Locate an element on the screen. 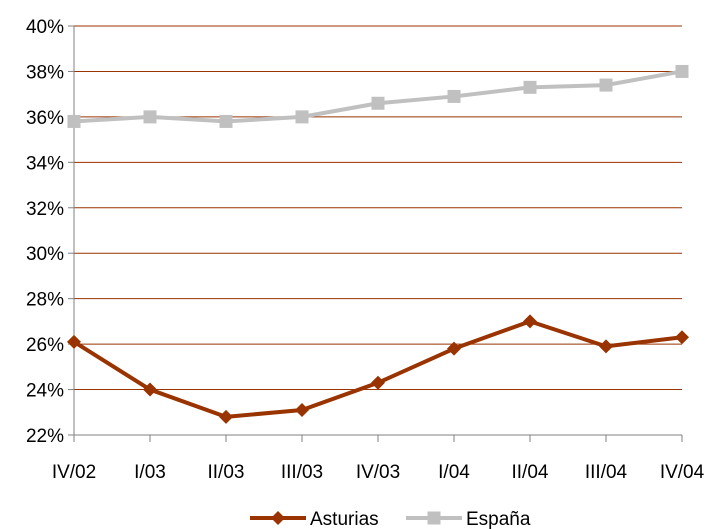 The width and height of the screenshot is (707, 529). series-line is located at coordinates (378, 96).